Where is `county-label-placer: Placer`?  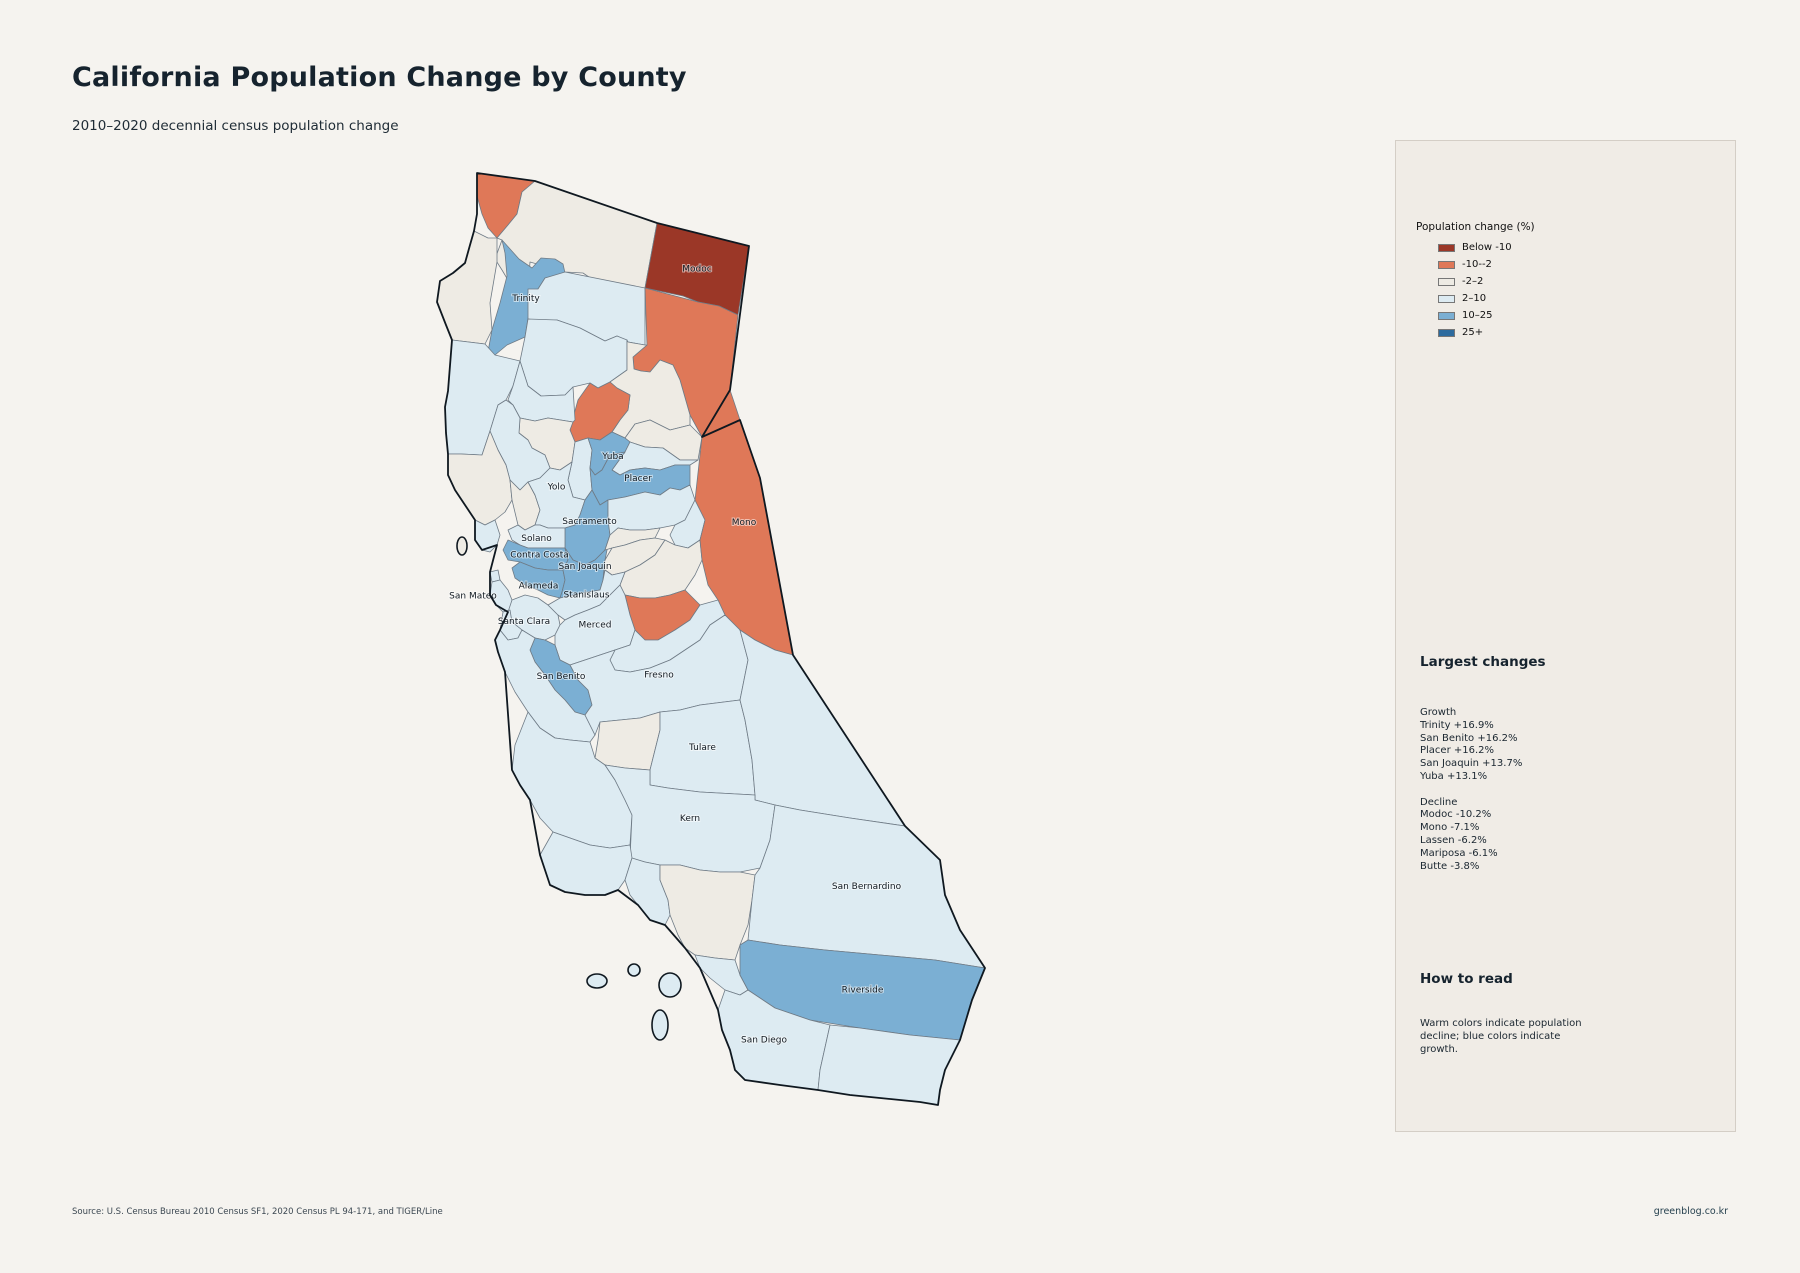 county-label-placer: Placer is located at coordinates (638, 479).